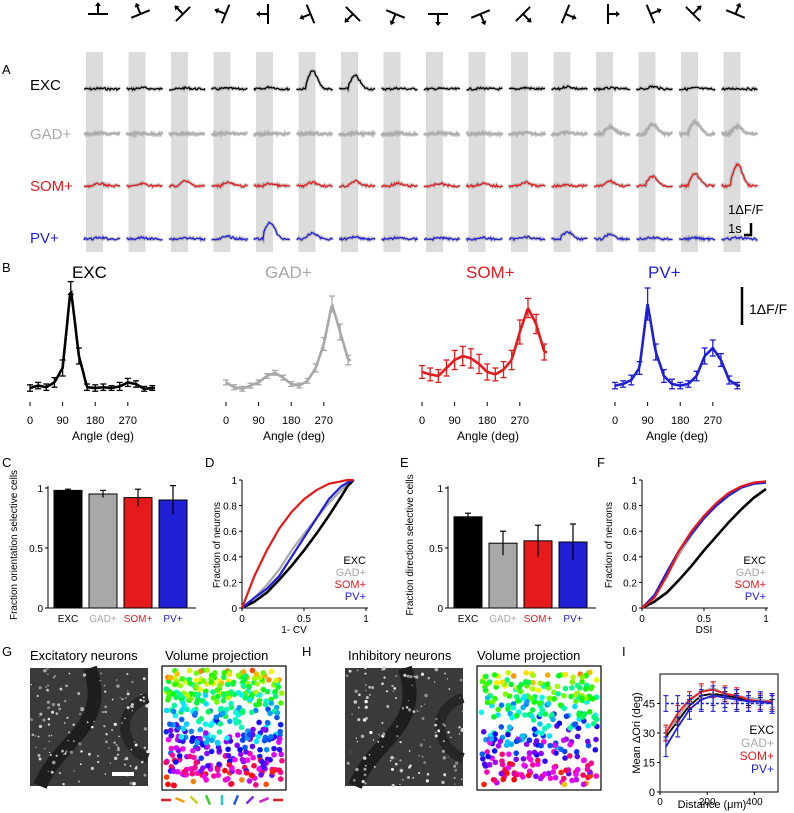  I want to click on b-tick-label: 180, so click(95, 421).